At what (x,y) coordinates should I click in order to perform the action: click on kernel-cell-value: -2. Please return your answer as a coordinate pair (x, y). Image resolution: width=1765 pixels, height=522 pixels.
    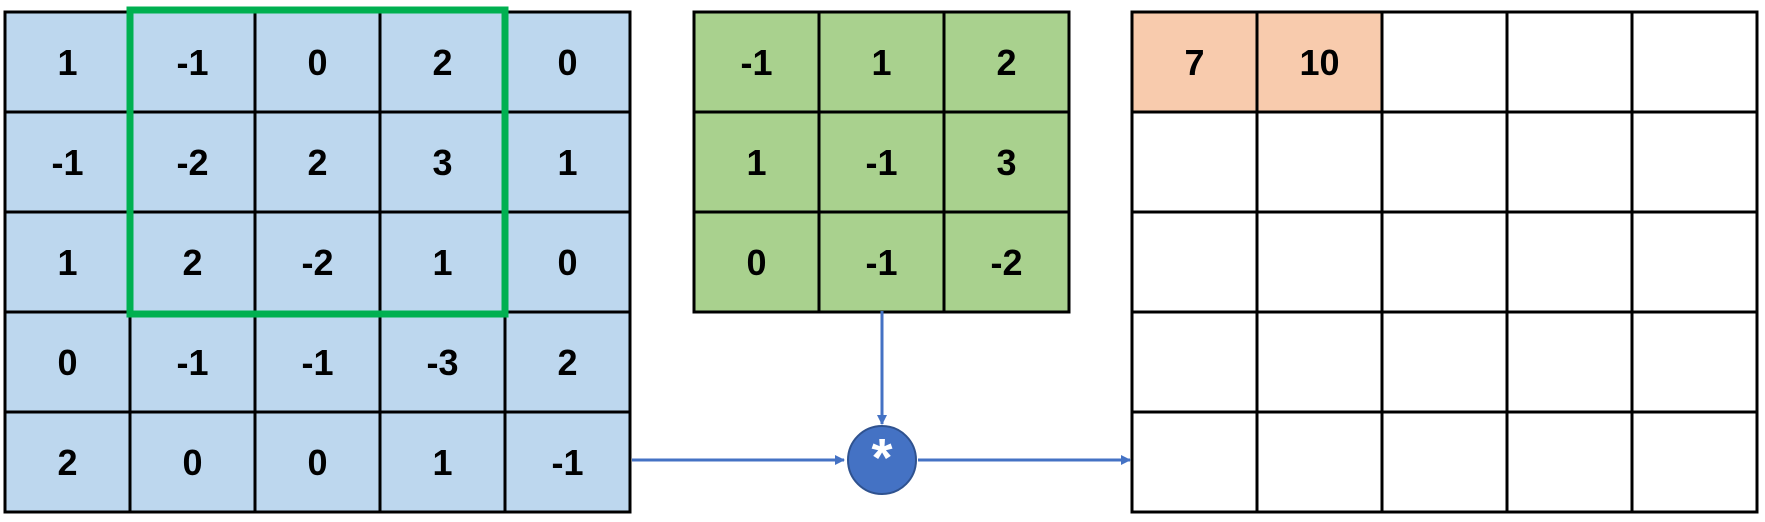
    Looking at the image, I should click on (1006, 262).